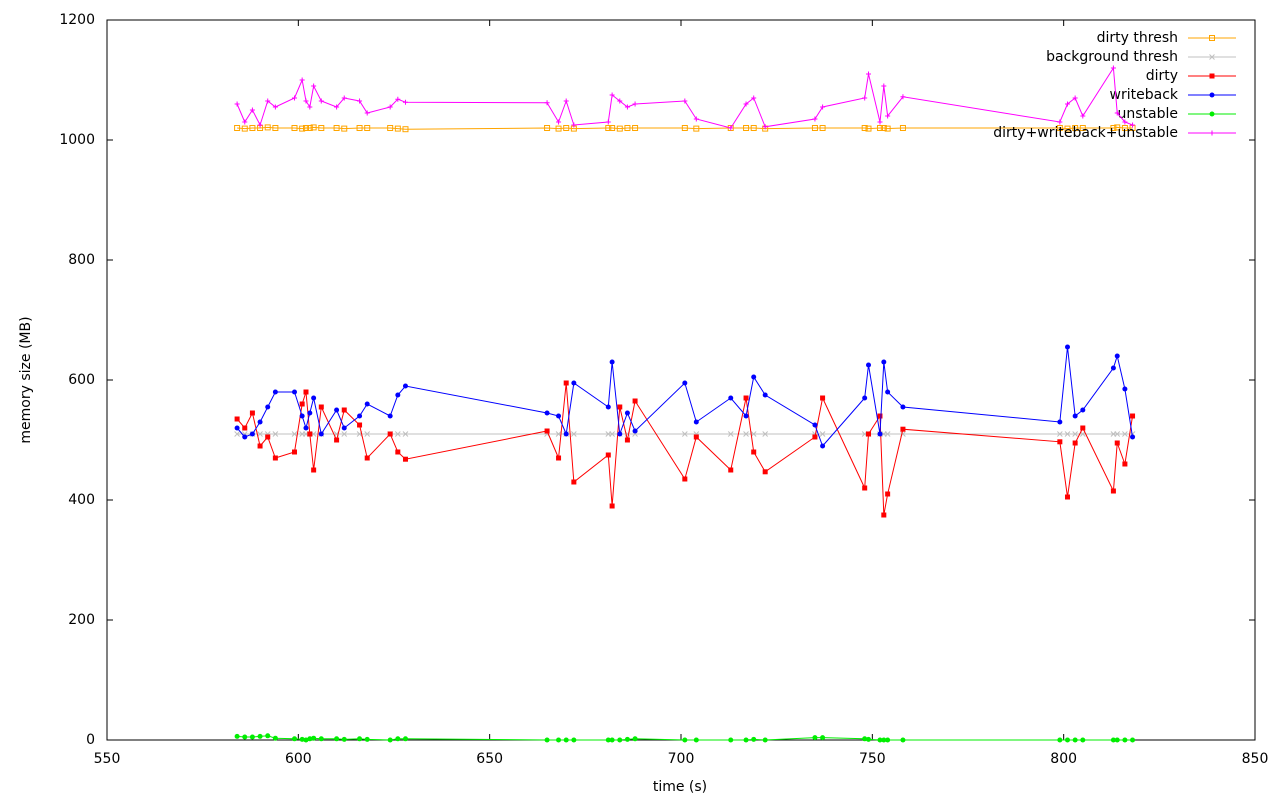  What do you see at coordinates (77, 20) in the screenshot?
I see `y-tick-label: 1200` at bounding box center [77, 20].